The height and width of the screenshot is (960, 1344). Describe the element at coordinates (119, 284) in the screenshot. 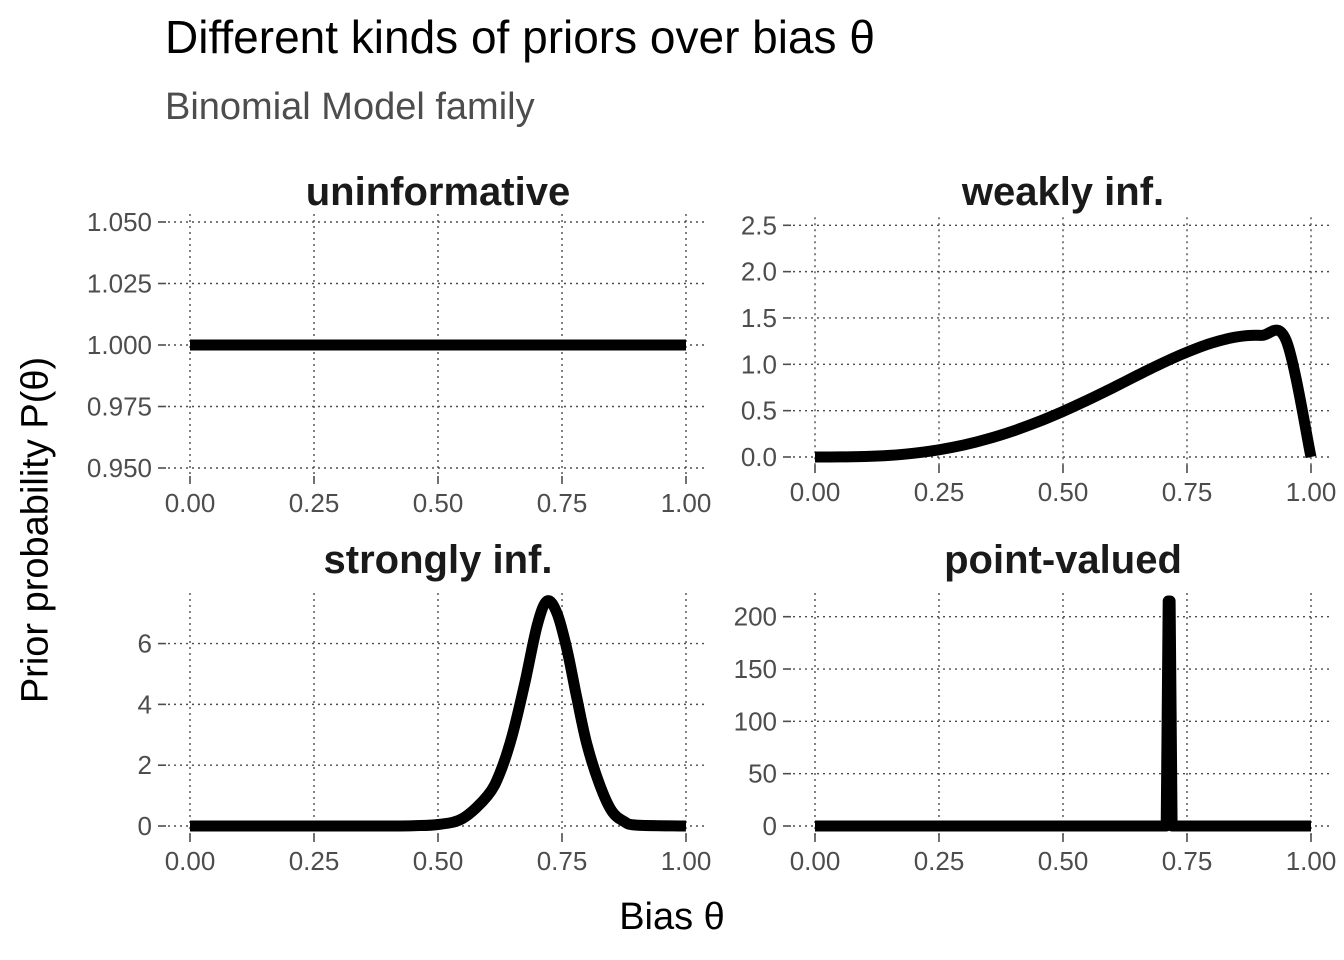

I see `y-tick-label: 1.025` at that location.